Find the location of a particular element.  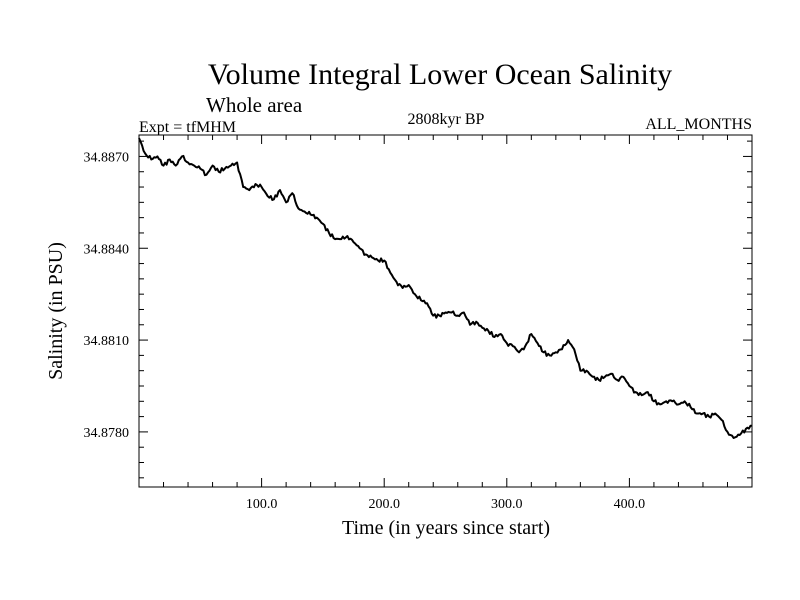

y-tick-label: 34.8780 is located at coordinates (107, 433).